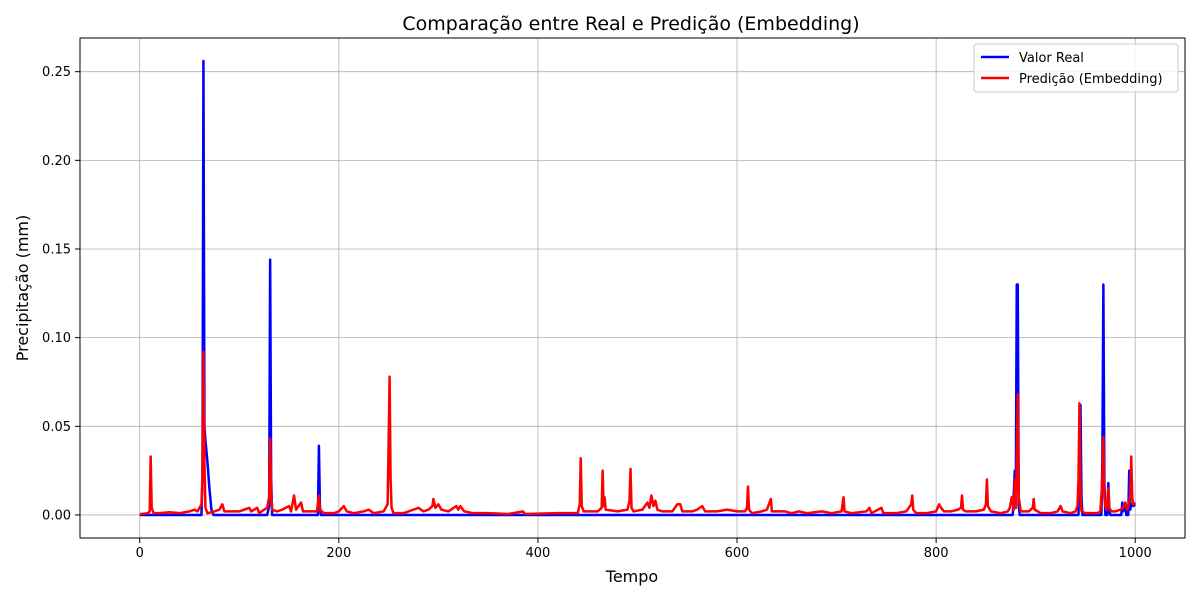  I want to click on legend: Valor Real Predição (Embedding), so click(1076, 68).